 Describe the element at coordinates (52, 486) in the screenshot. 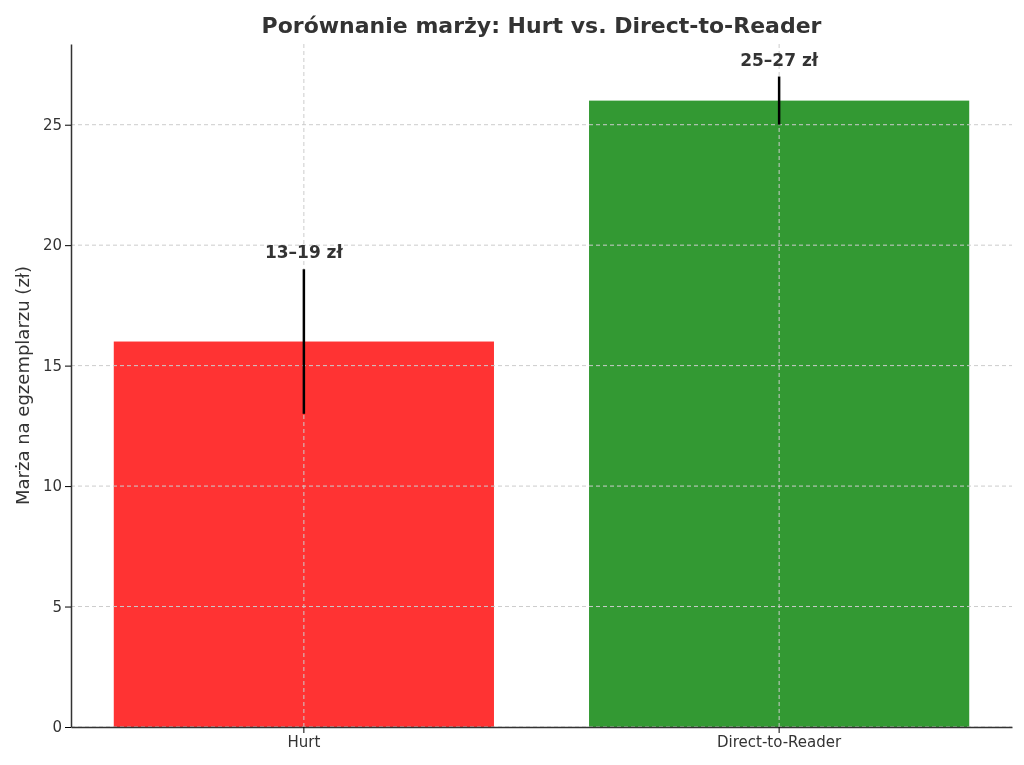

I see `y-tick-label: 10` at that location.